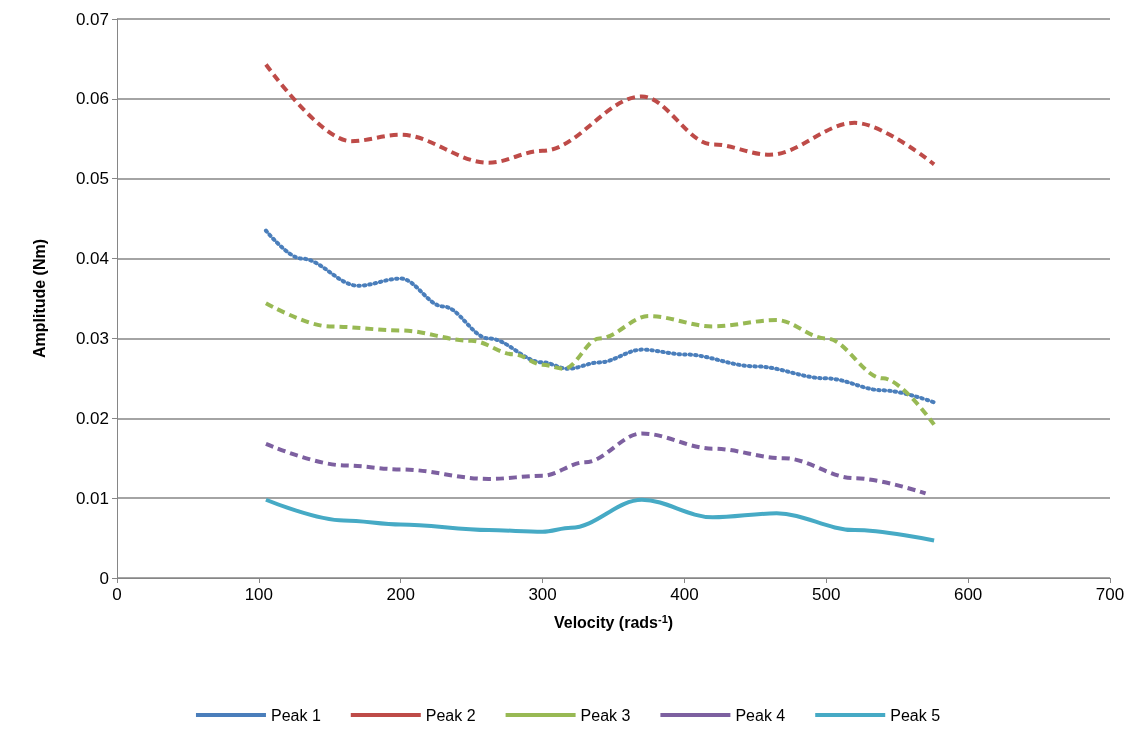 The height and width of the screenshot is (738, 1136). Describe the element at coordinates (92, 498) in the screenshot. I see `y-tick-label: 0.01` at that location.